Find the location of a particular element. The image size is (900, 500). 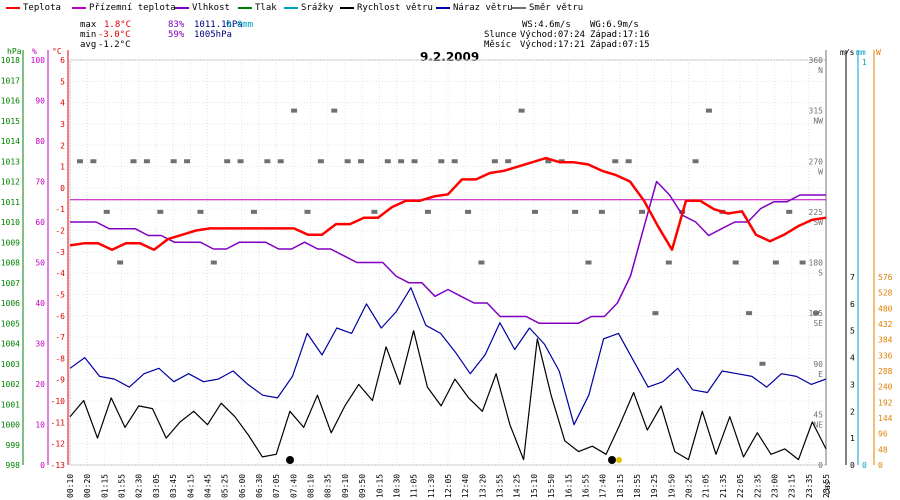

pressure-tick-label: 1014 is located at coordinates (10, 141).